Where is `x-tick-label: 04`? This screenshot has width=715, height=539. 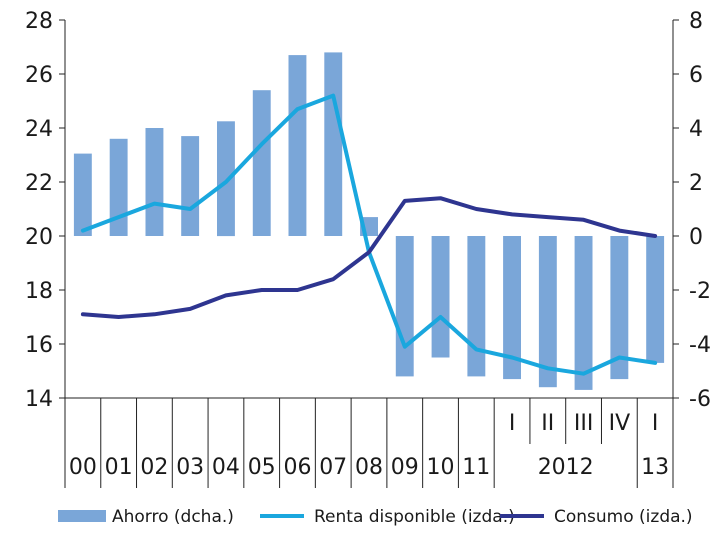
x-tick-label: 04 is located at coordinates (226, 467).